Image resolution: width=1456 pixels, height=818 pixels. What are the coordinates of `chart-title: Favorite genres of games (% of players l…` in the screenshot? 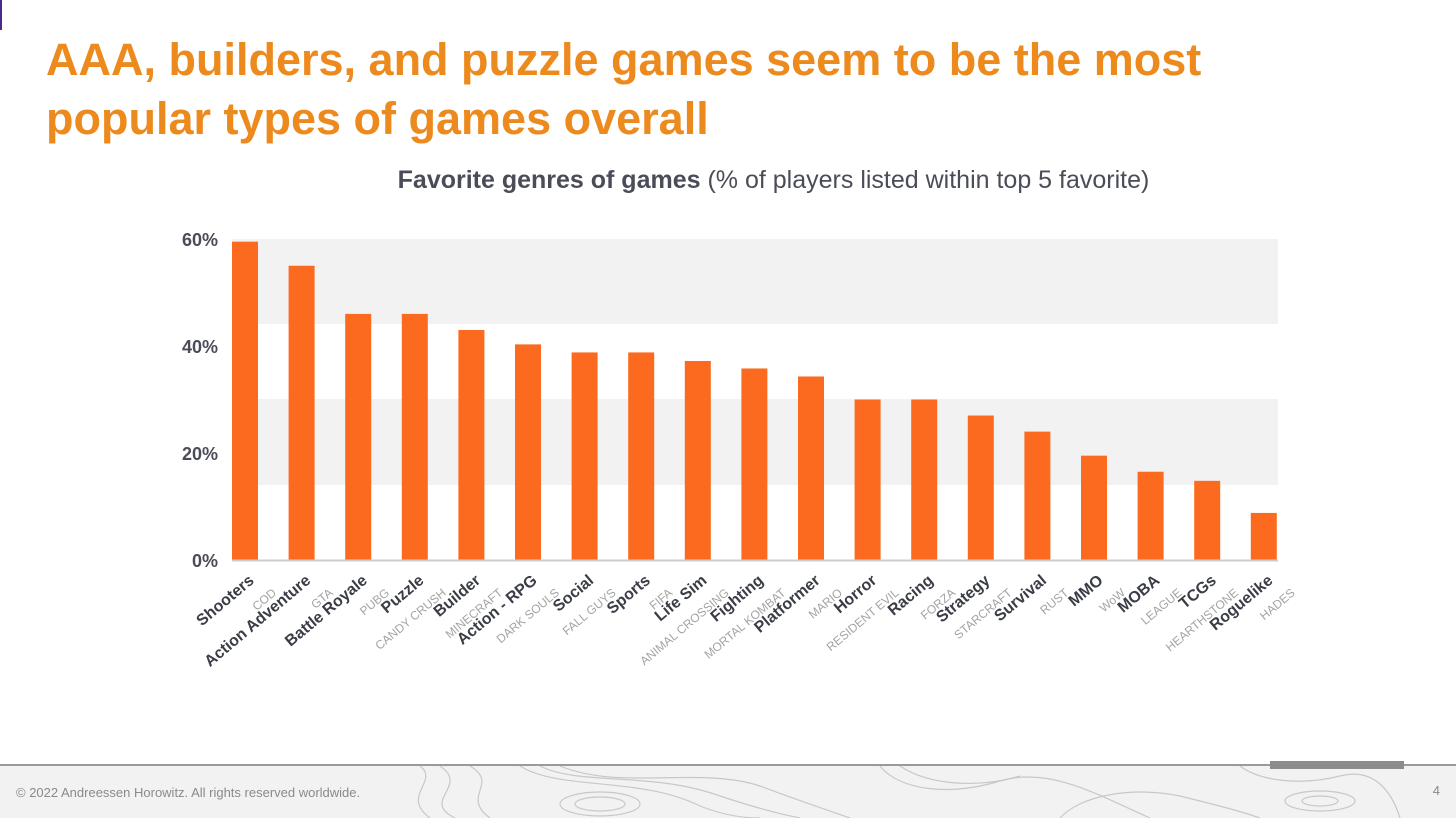 It's located at (728, 180).